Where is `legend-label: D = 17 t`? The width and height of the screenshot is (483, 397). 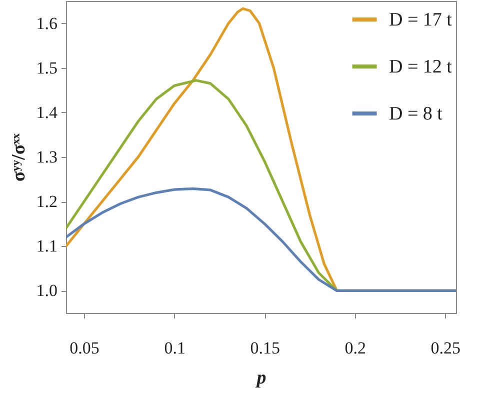 legend-label: D = 17 t is located at coordinates (421, 20).